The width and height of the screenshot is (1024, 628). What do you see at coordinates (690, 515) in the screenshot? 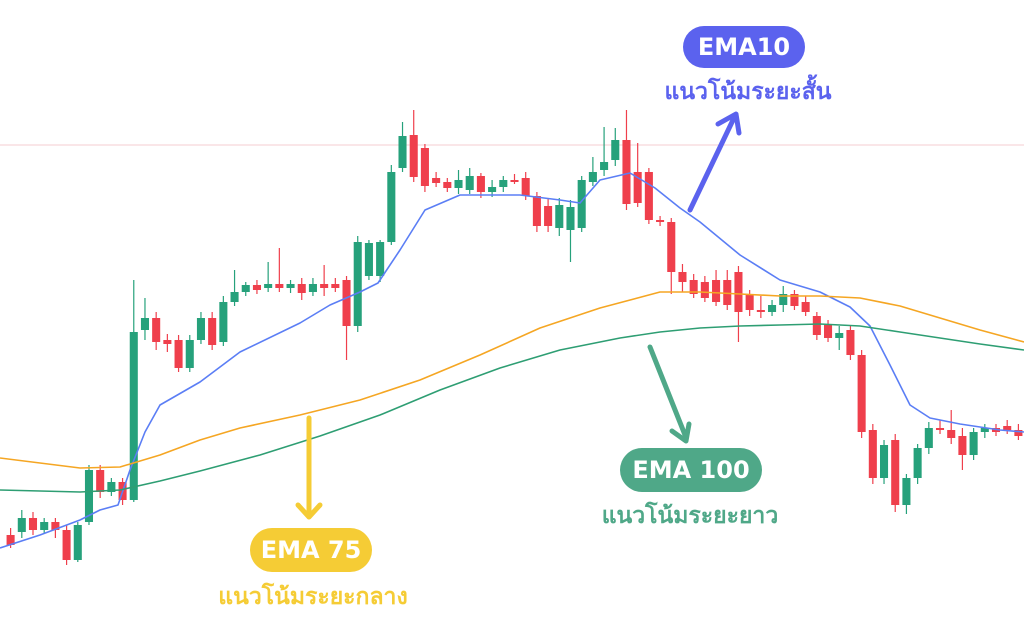
I see `ema100-caption: แนวโน้มระยะยาว` at bounding box center [690, 515].